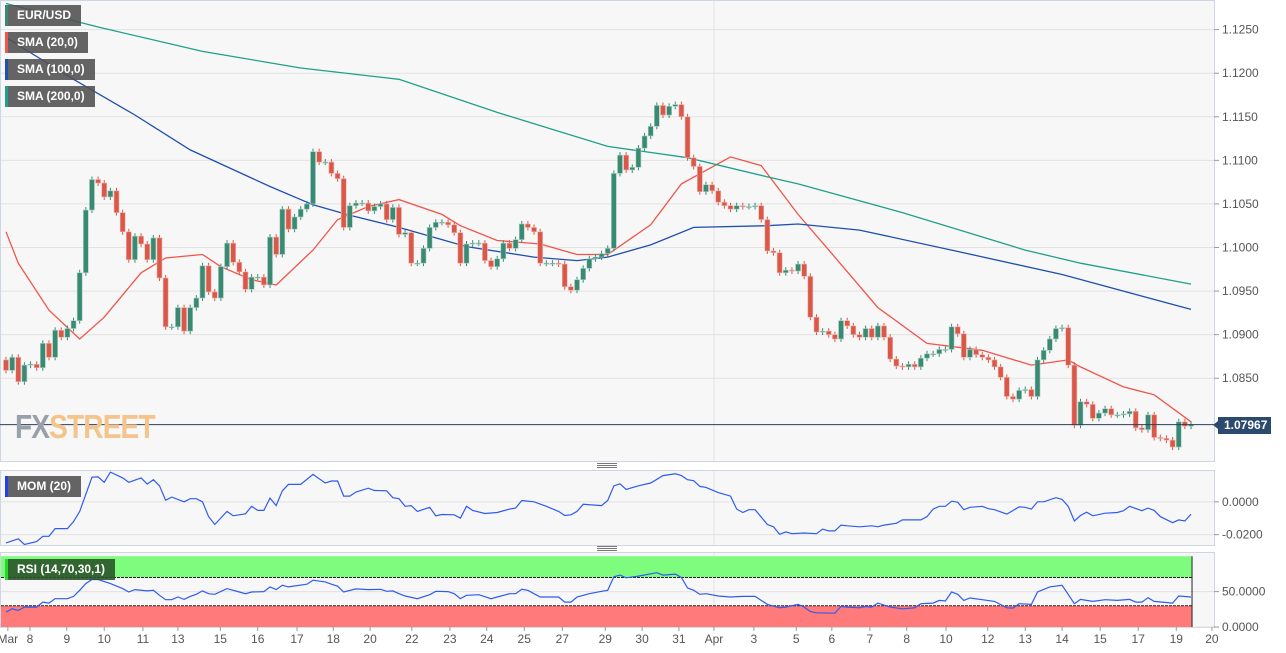 The image size is (1286, 653). What do you see at coordinates (50, 96) in the screenshot?
I see `legend-sma200: SMA (200,0)` at bounding box center [50, 96].